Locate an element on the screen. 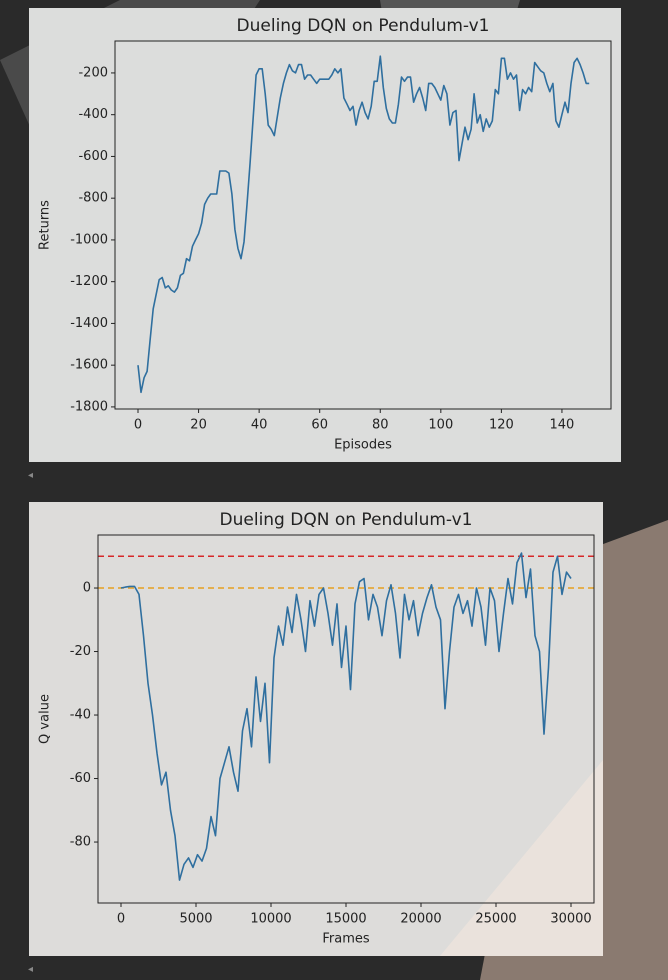  x-tick-label: 120 is located at coordinates (501, 425).